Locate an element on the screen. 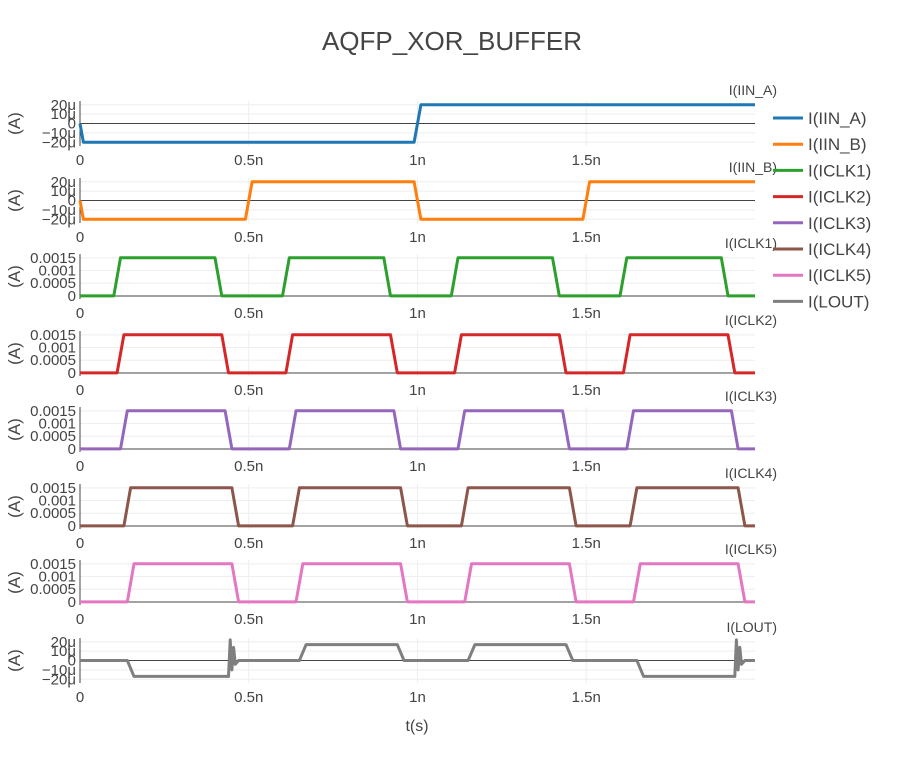 Image resolution: width=904 pixels, height=763 pixels. subplot-title: I(ICLK2) is located at coordinates (751, 320).